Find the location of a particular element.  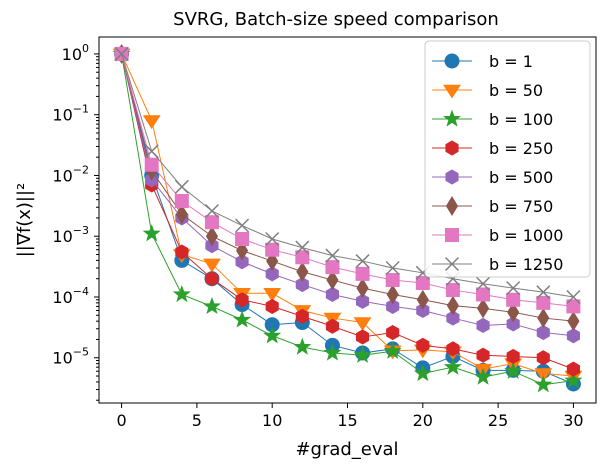

legend-label: b = 50 is located at coordinates (516, 90).